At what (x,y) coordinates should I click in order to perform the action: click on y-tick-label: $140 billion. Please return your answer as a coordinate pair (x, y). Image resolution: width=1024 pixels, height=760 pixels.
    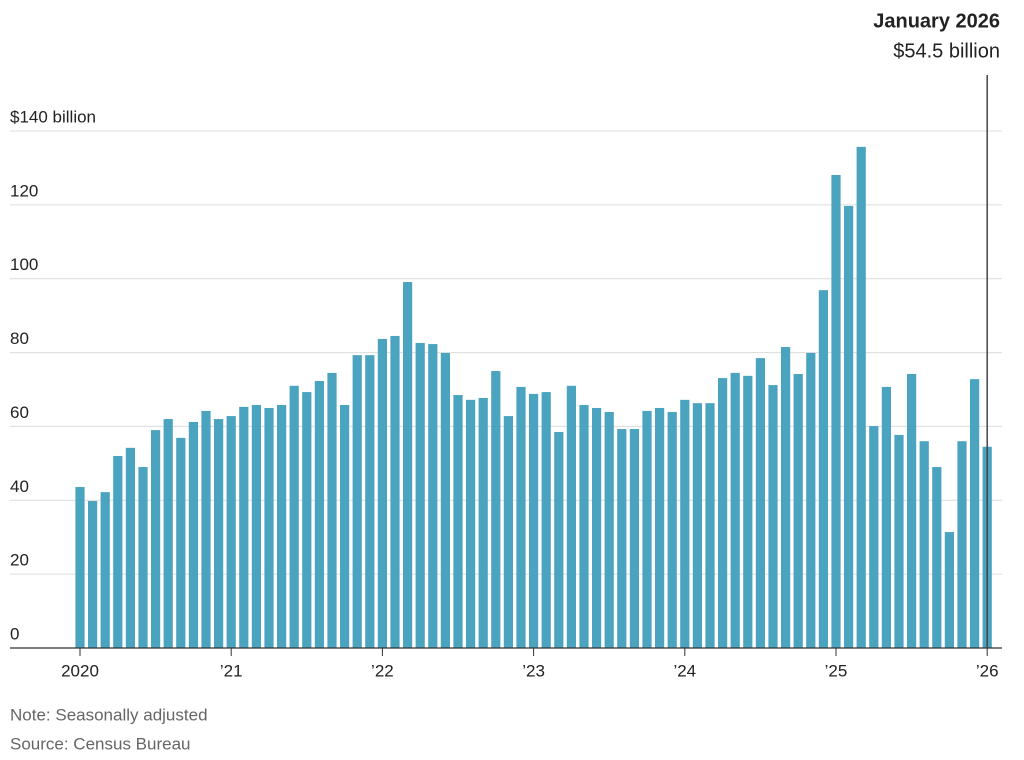
    Looking at the image, I should click on (53, 116).